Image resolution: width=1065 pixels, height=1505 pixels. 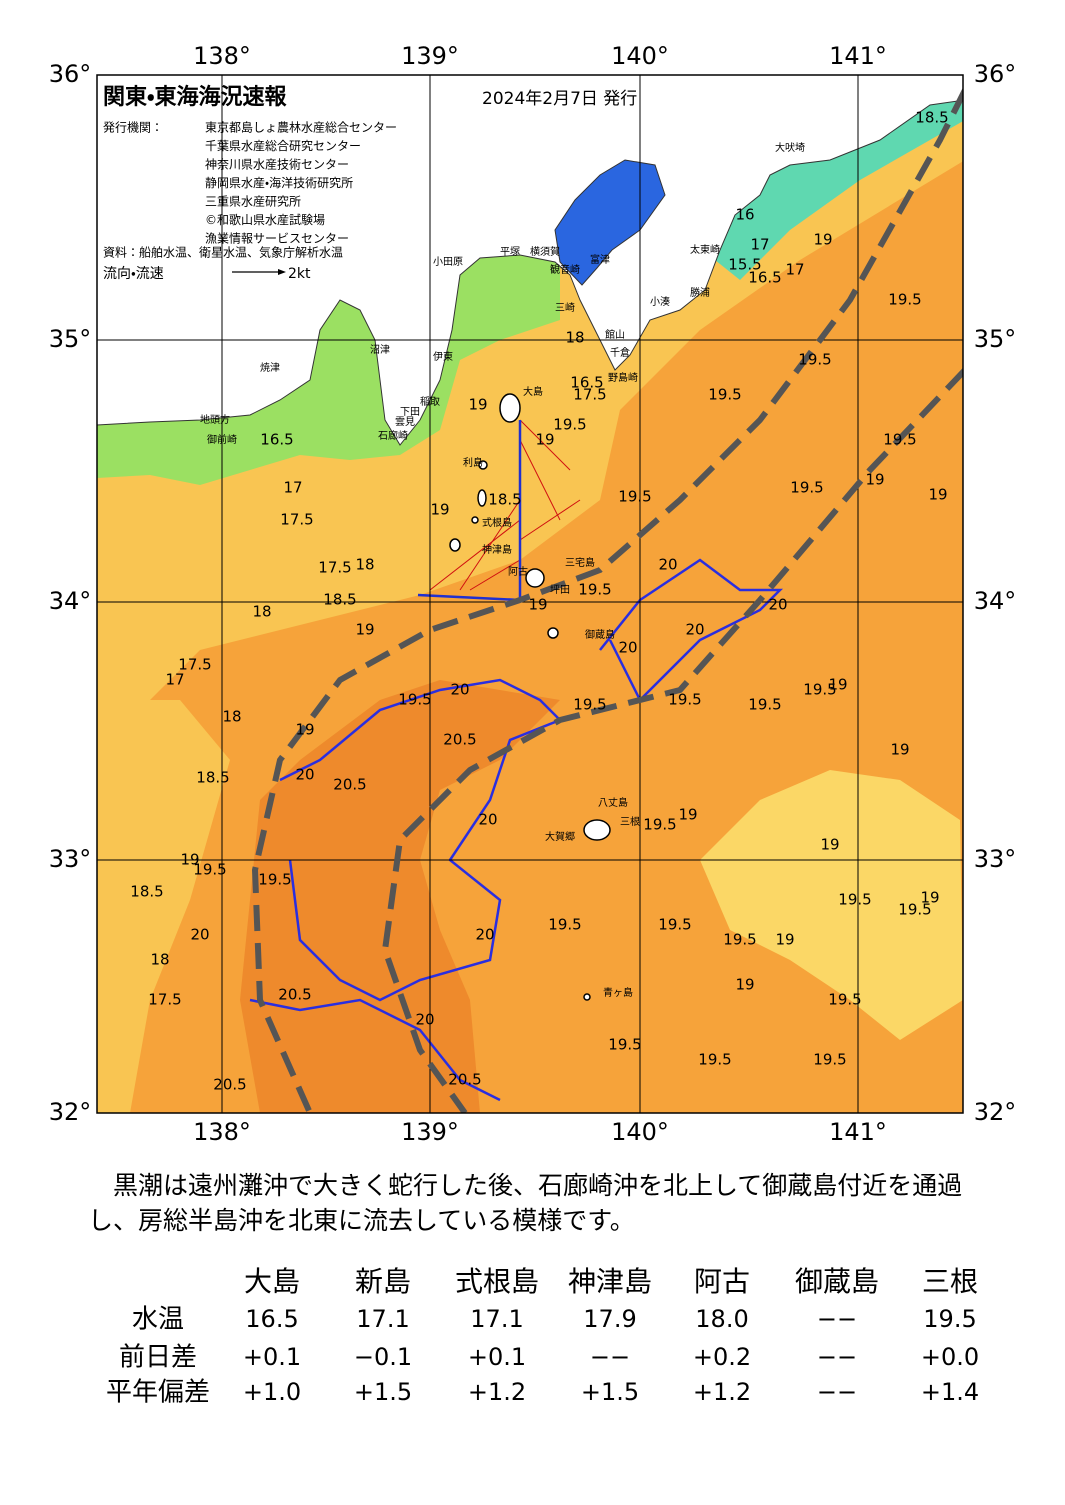 I want to click on place-name: 大吠埼, so click(x=790, y=147).